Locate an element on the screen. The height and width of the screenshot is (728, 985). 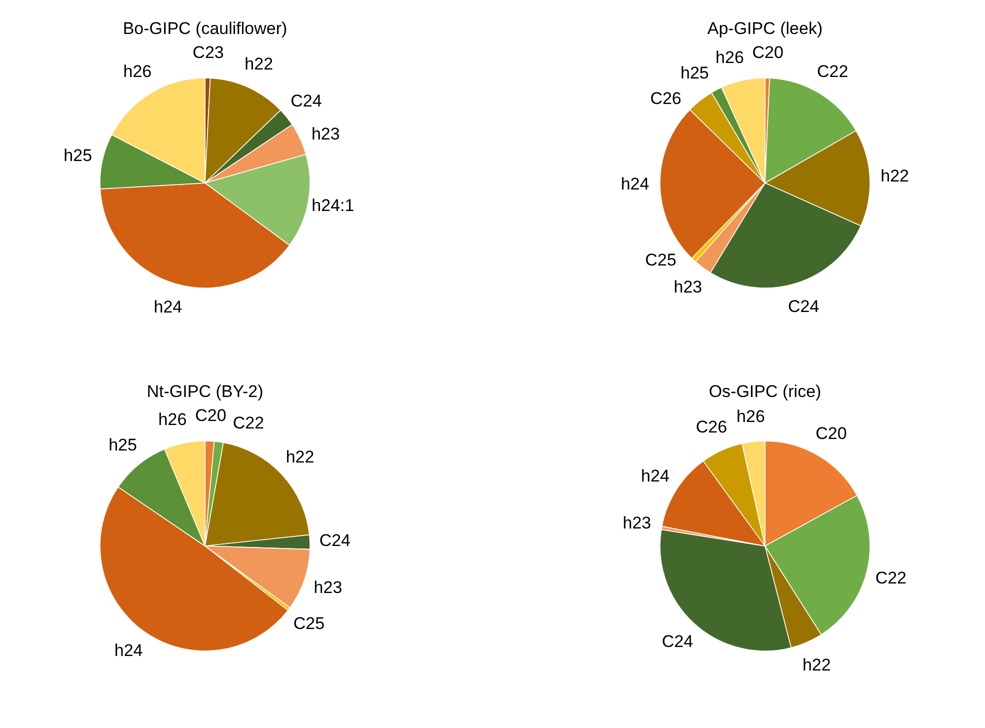
chart-title: Ap-GIPC (leek) is located at coordinates (765, 28).